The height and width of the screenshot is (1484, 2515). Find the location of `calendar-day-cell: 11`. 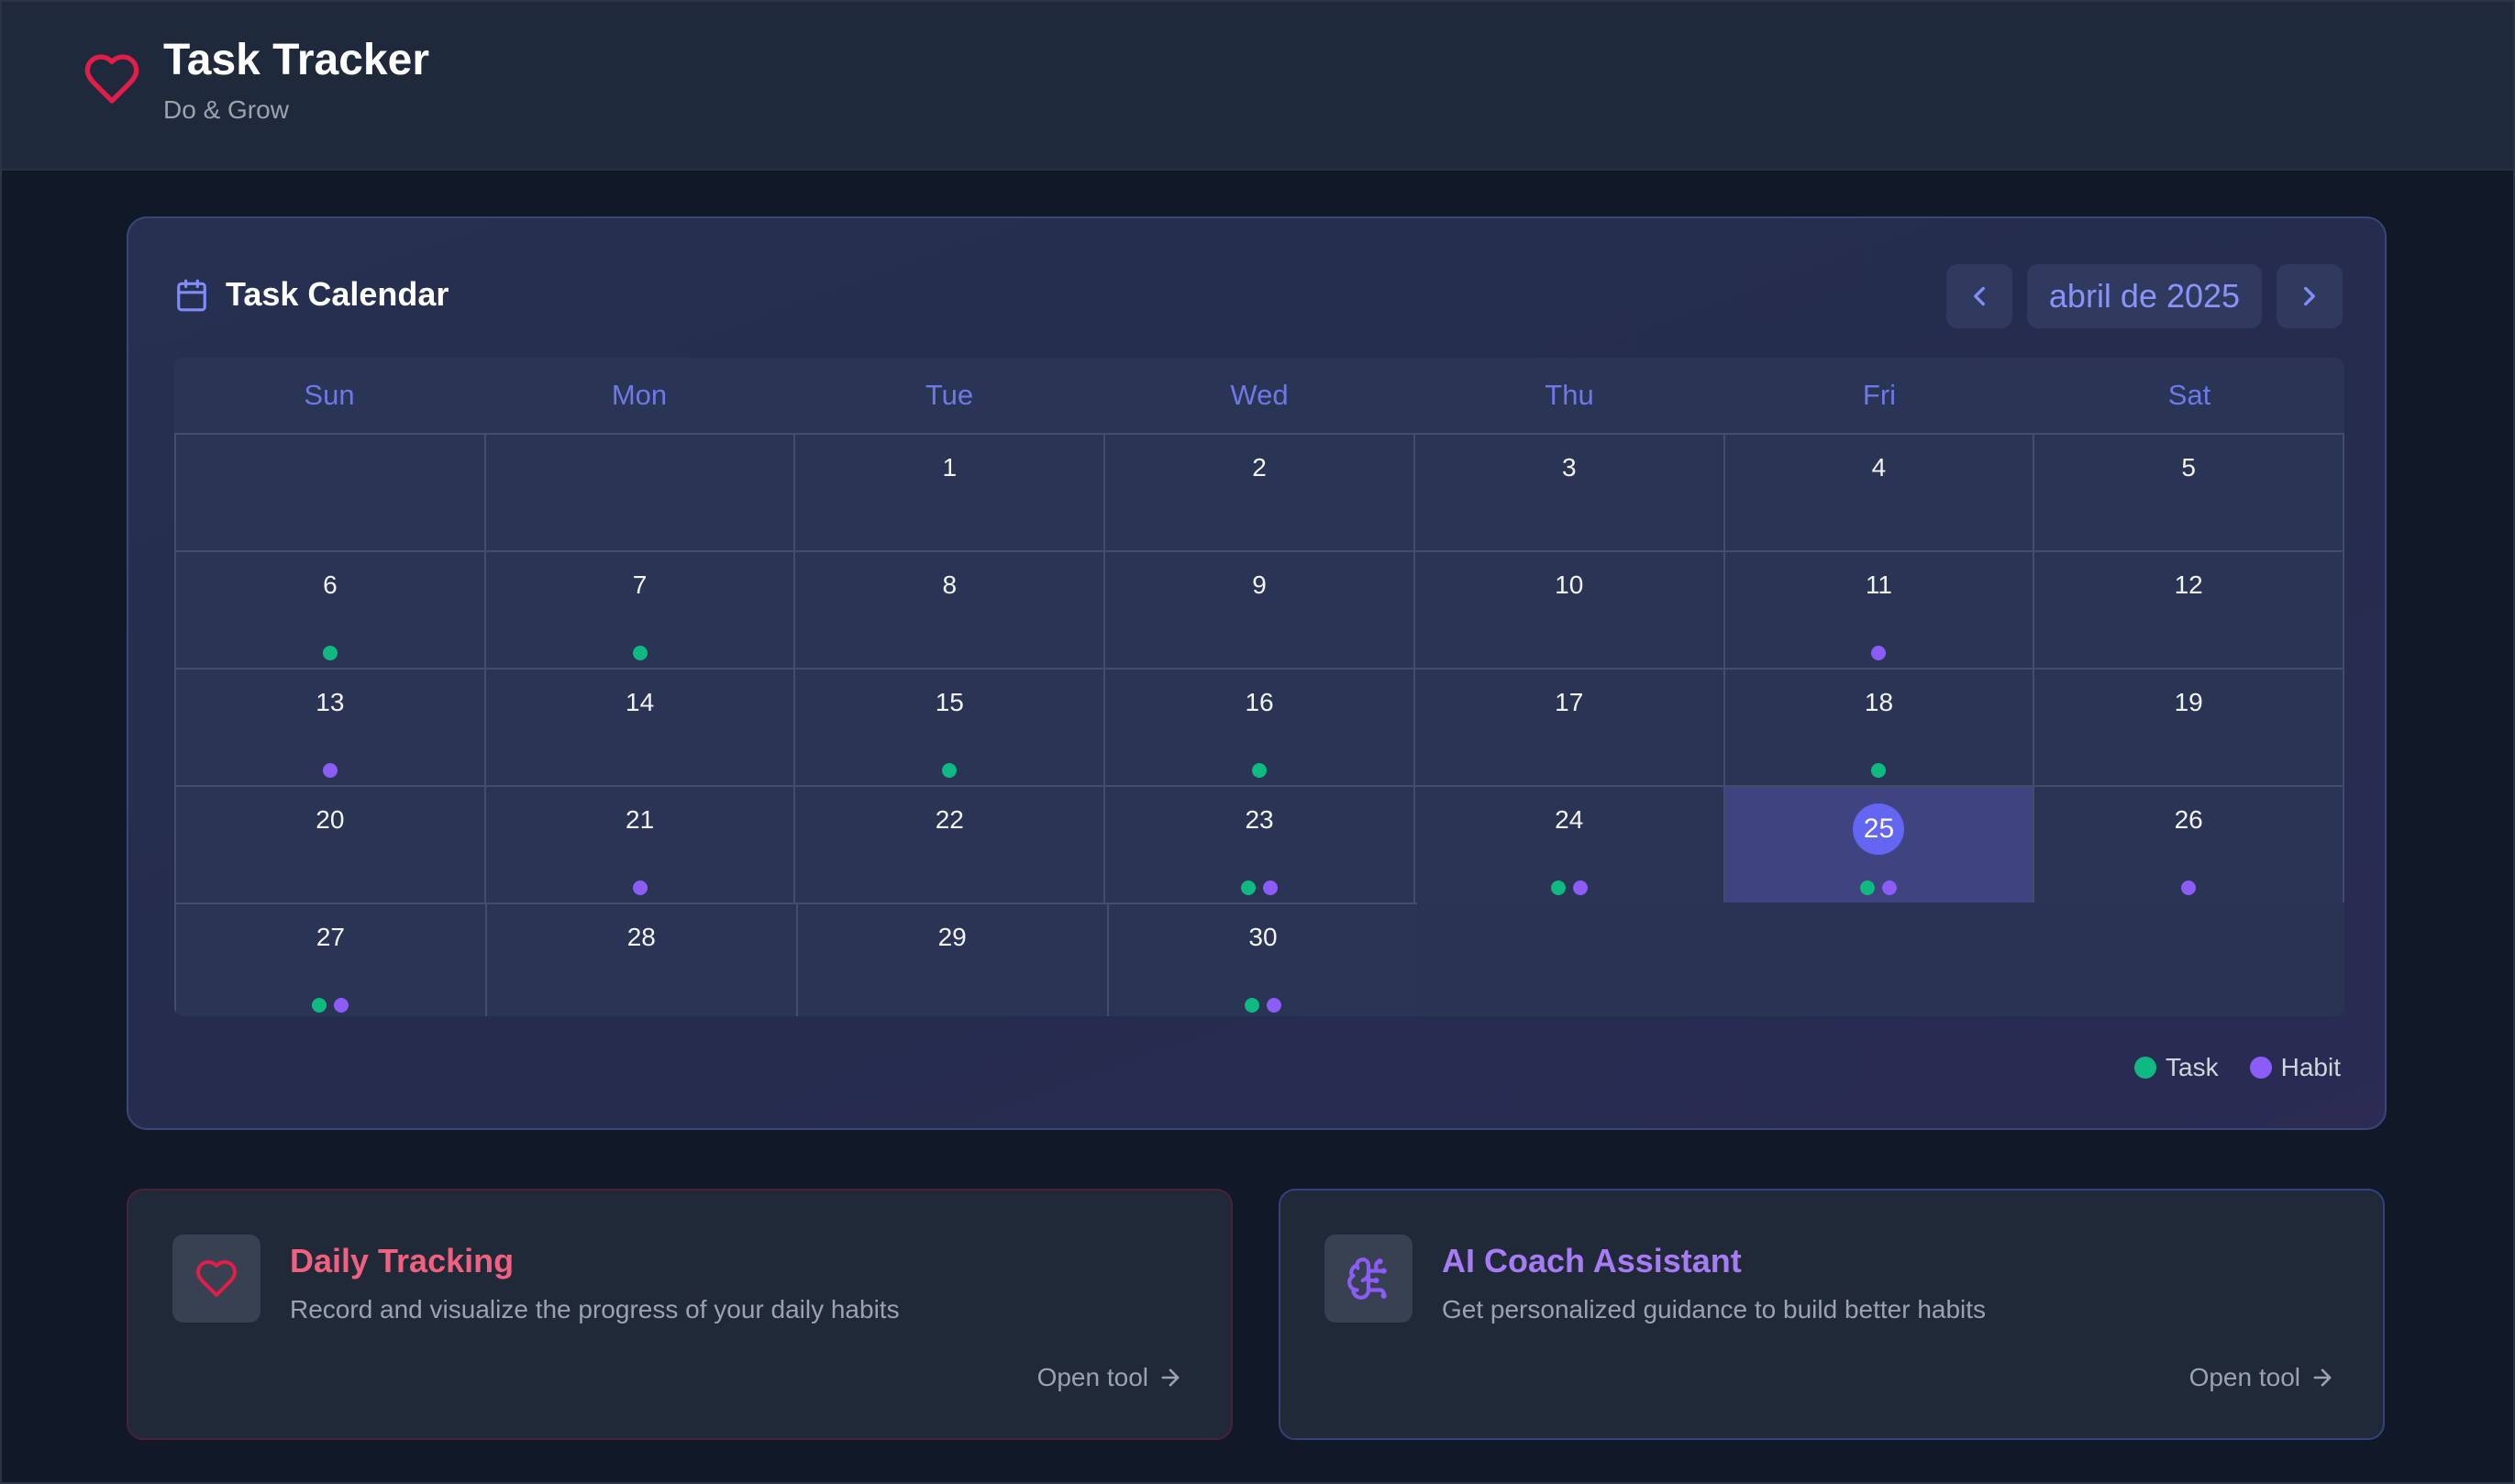

calendar-day-cell: 11 is located at coordinates (1878, 609).